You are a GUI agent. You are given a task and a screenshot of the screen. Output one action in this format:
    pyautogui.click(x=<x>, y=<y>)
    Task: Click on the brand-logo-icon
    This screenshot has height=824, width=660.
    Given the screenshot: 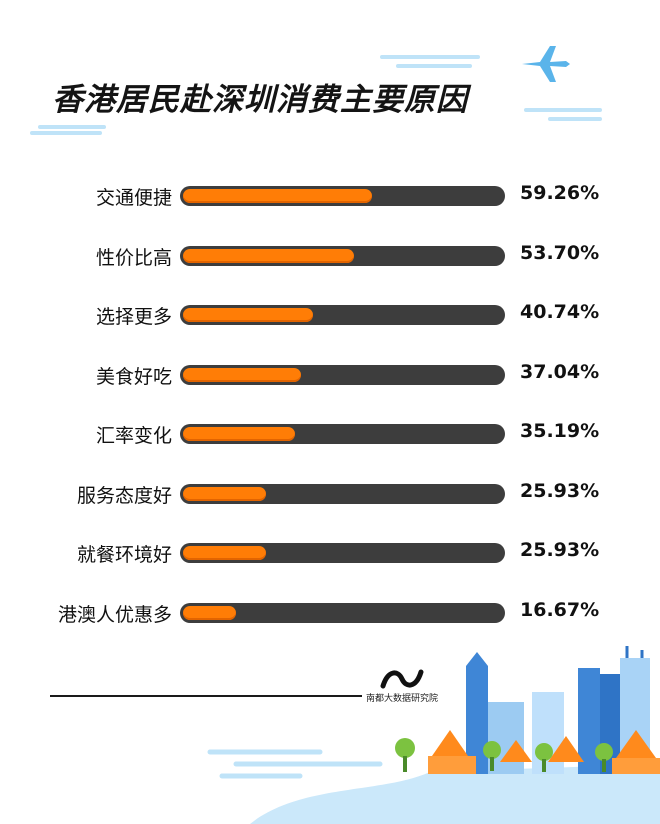 What is the action you would take?
    pyautogui.click(x=402, y=679)
    